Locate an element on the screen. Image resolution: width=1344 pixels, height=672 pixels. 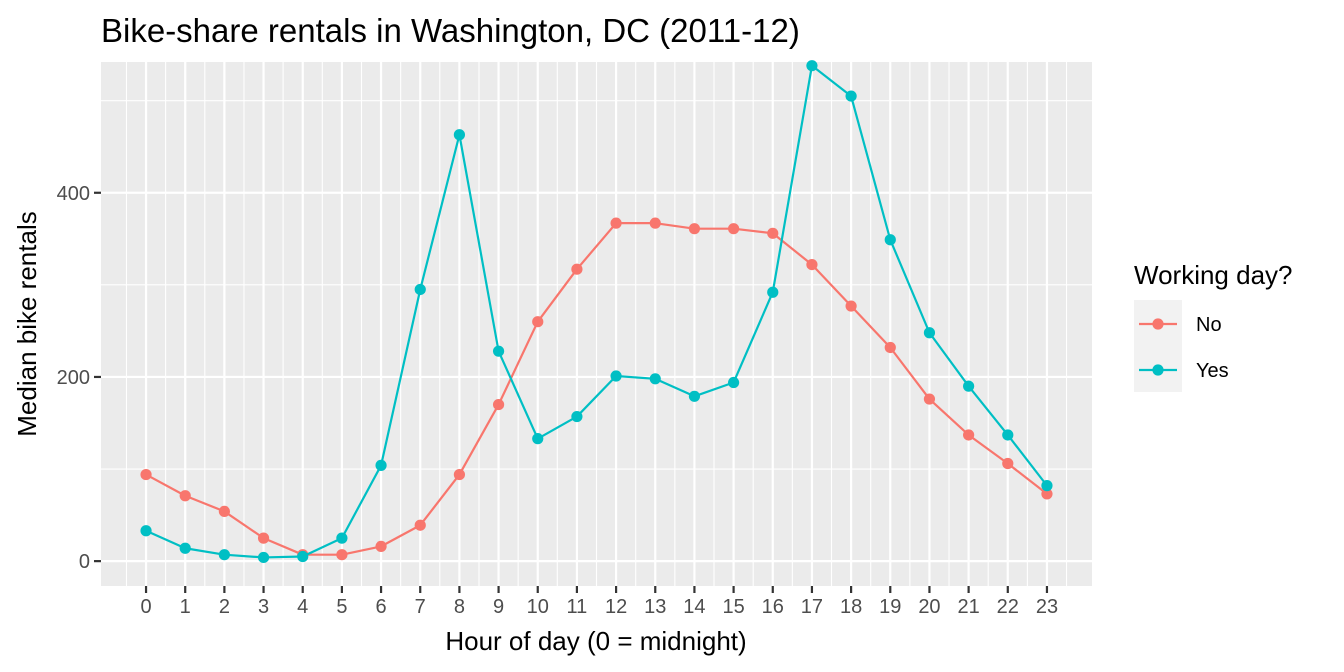
legend-key-background is located at coordinates (1158, 346).